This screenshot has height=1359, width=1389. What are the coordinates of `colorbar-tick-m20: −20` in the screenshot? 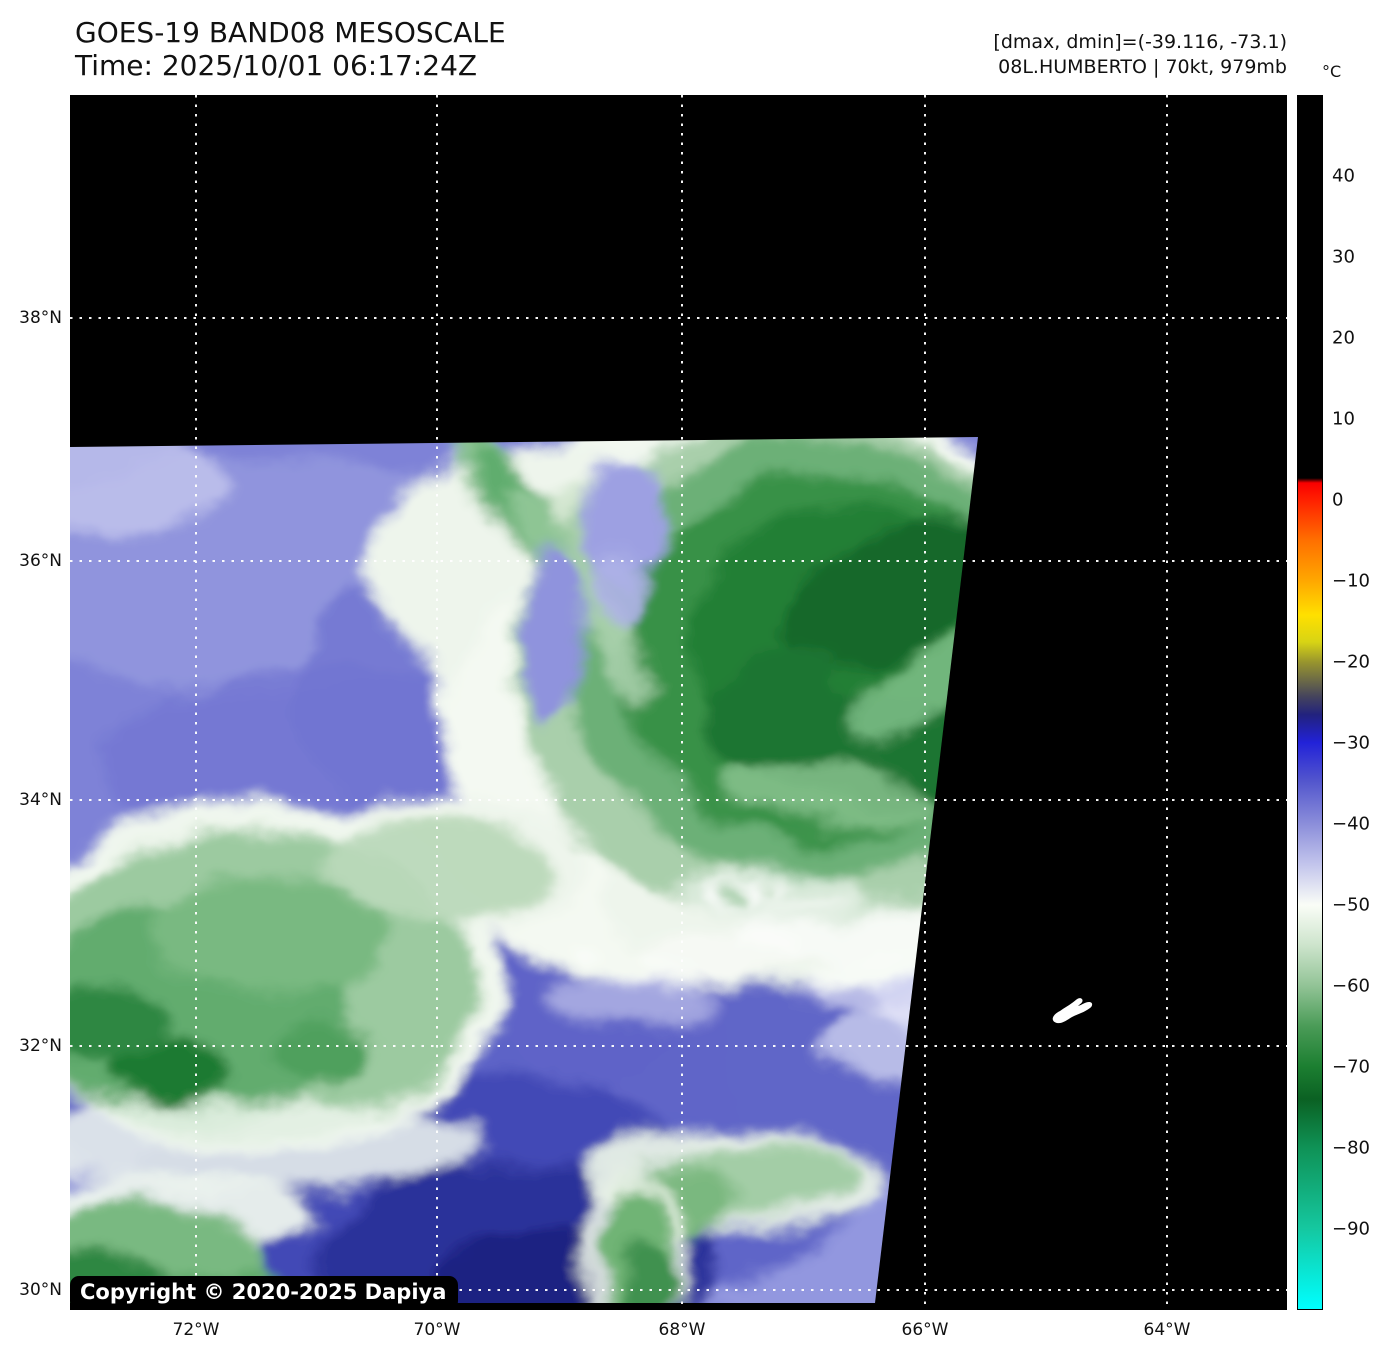 It's located at (1351, 662).